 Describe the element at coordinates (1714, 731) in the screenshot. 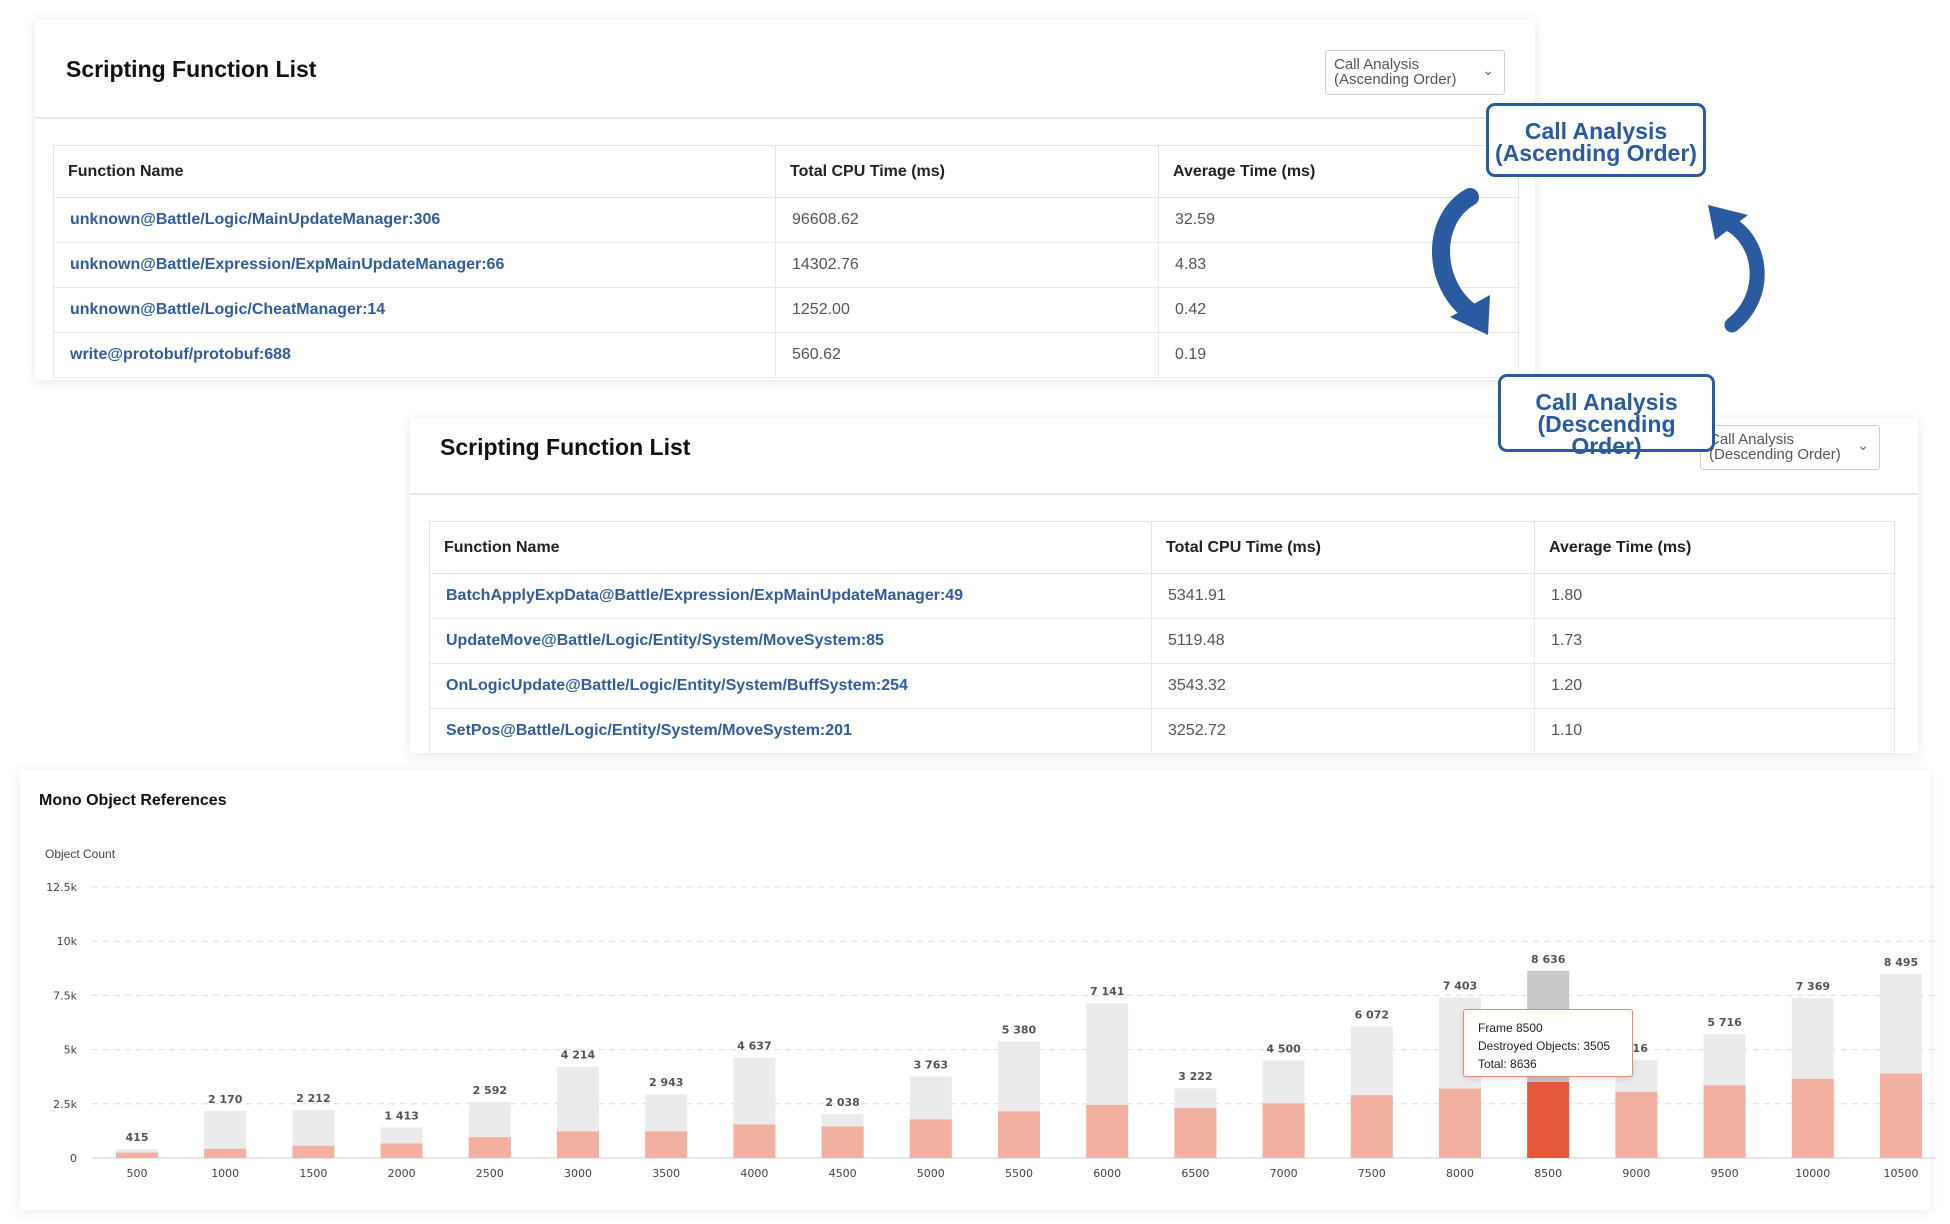

I see `average-time-cell: 1.10` at that location.